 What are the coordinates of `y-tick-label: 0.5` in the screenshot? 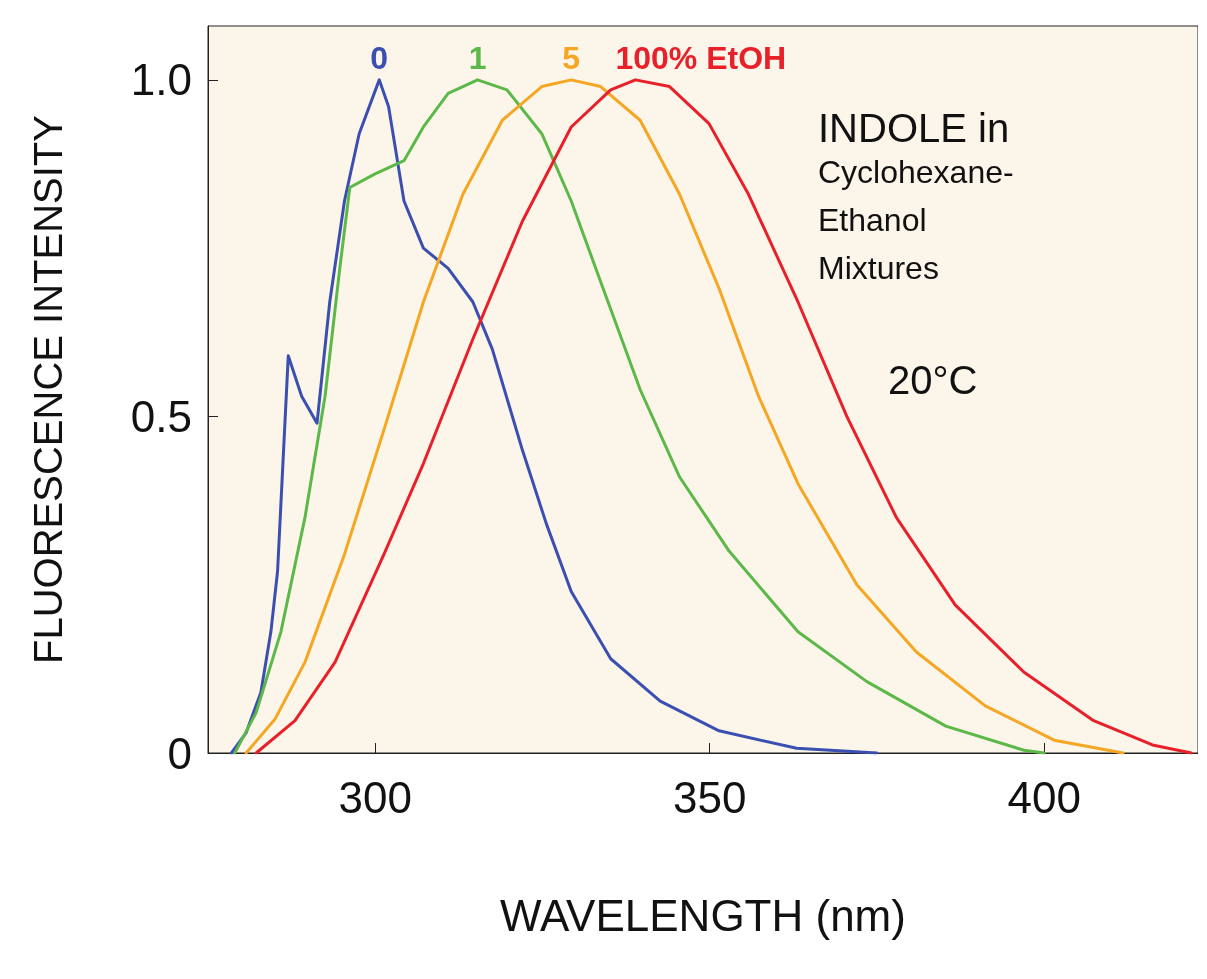 It's located at (161, 416).